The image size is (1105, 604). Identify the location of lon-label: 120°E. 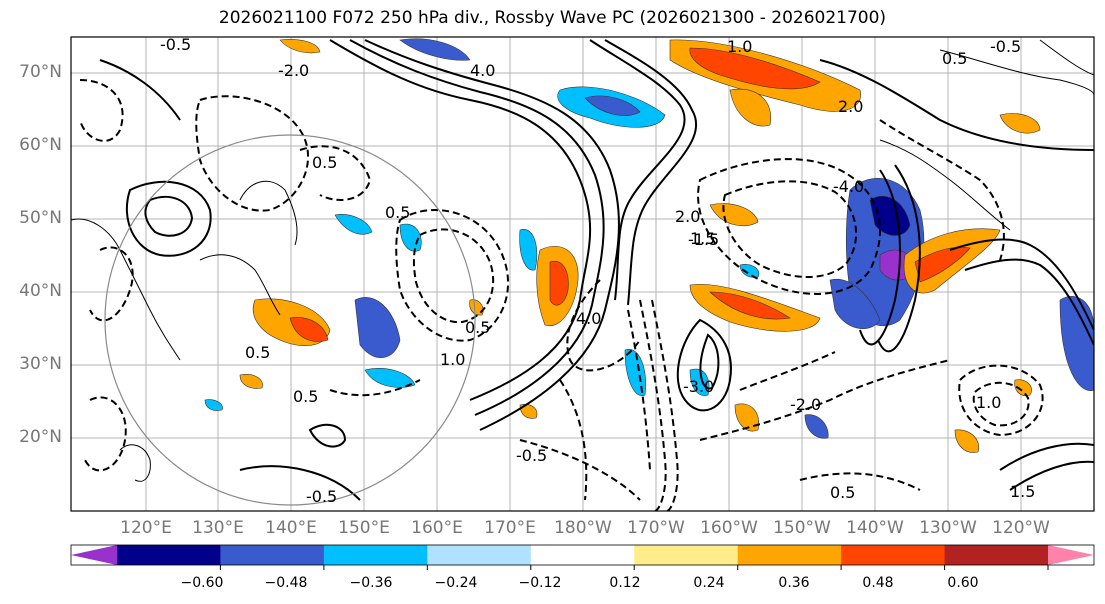
(146, 528).